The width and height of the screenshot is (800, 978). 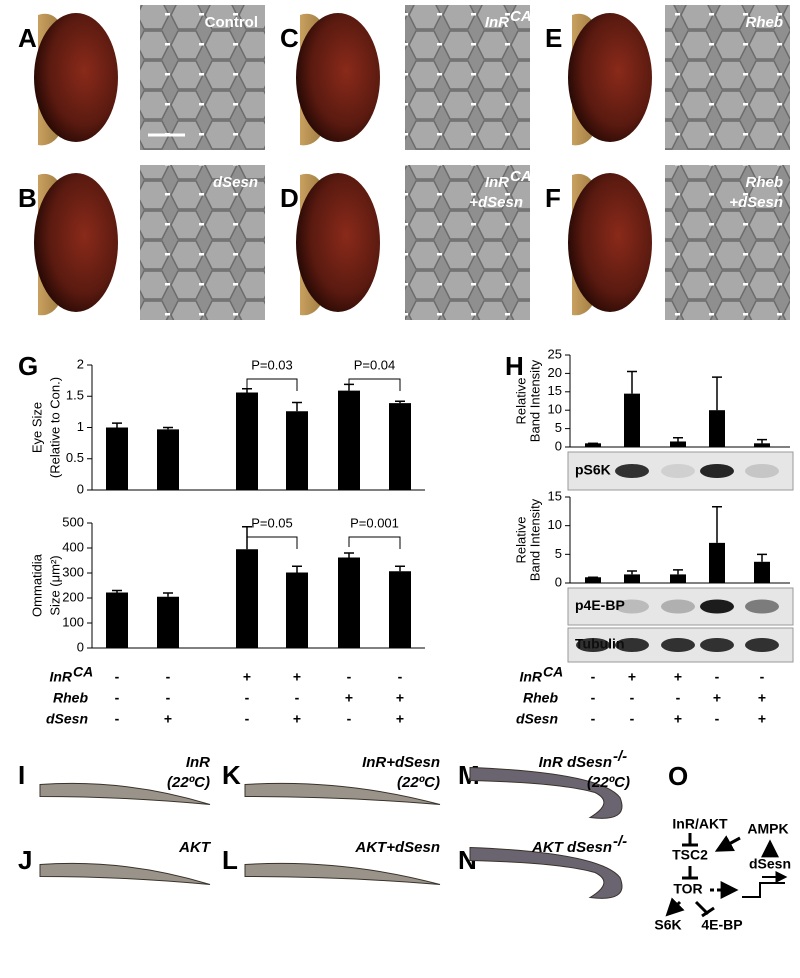 I want to click on y-tick-label: 15, so click(x=555, y=390).